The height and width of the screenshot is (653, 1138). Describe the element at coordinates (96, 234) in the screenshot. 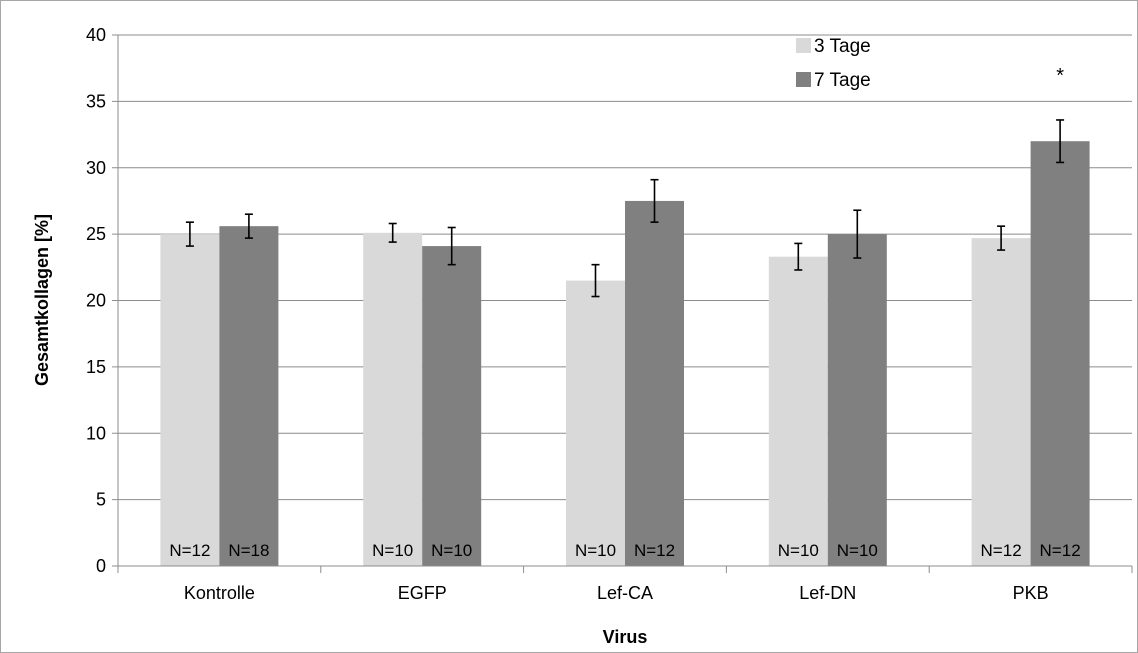

I see `y-tick-label: 25` at that location.